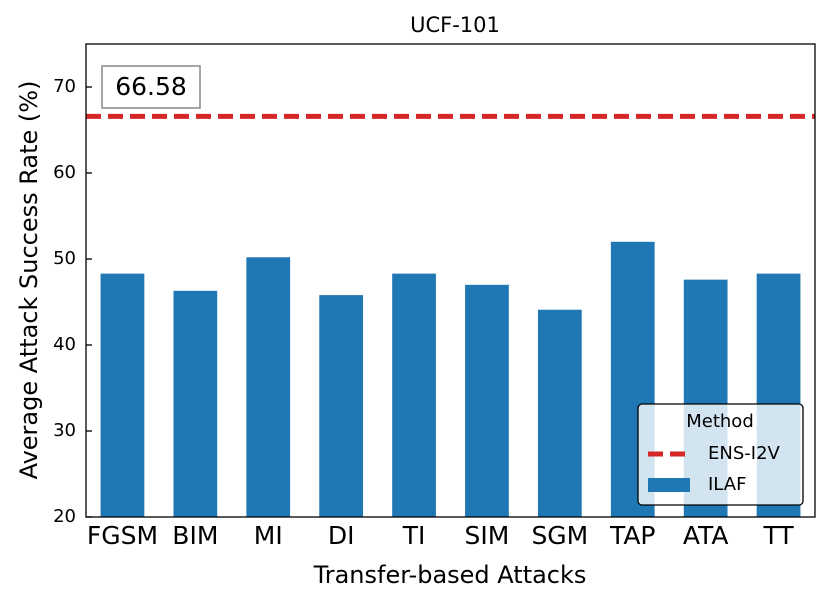 The width and height of the screenshot is (830, 606). I want to click on annotation: 66.58, so click(151, 86).